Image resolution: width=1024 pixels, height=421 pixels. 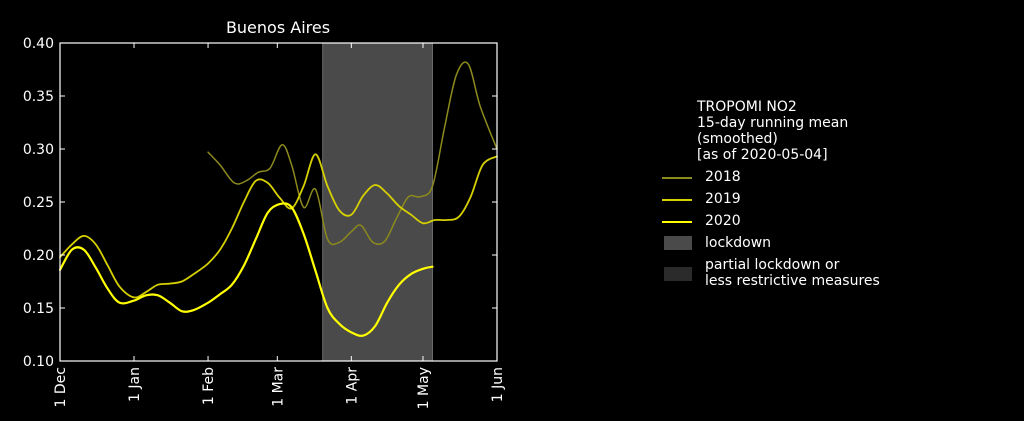 What do you see at coordinates (38, 44) in the screenshot?
I see `y-tick-label: 0.40` at bounding box center [38, 44].